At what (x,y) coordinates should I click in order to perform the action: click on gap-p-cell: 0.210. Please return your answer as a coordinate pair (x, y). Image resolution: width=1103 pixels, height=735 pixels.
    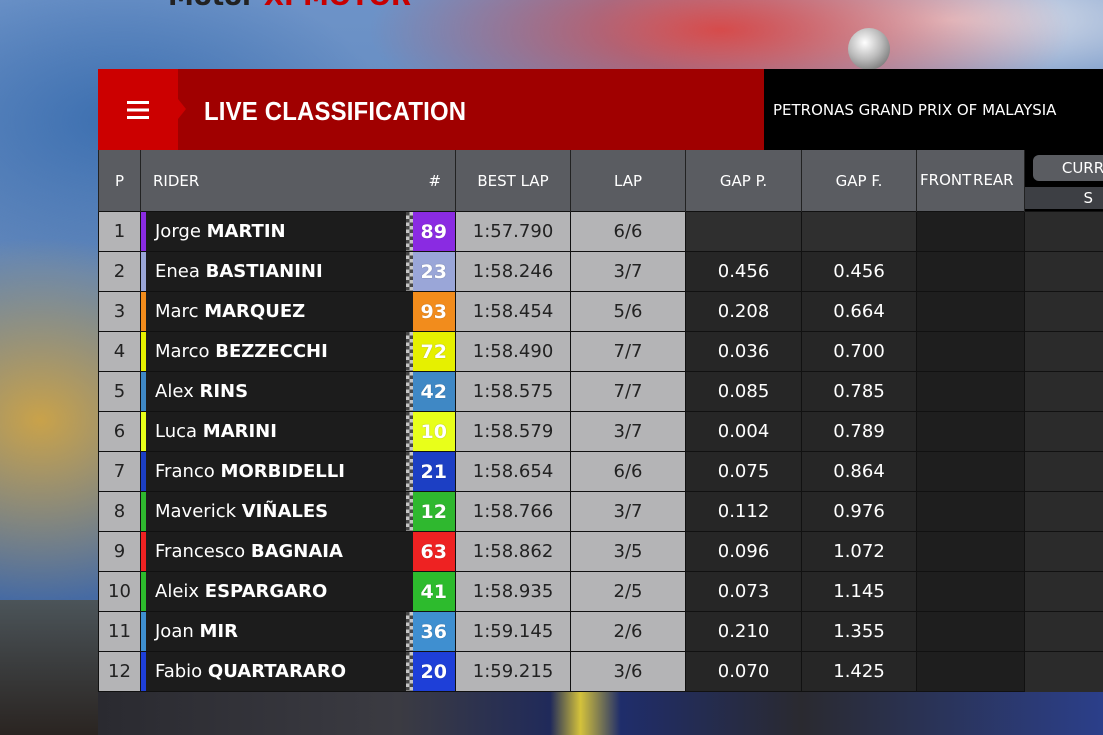
    Looking at the image, I should click on (744, 631).